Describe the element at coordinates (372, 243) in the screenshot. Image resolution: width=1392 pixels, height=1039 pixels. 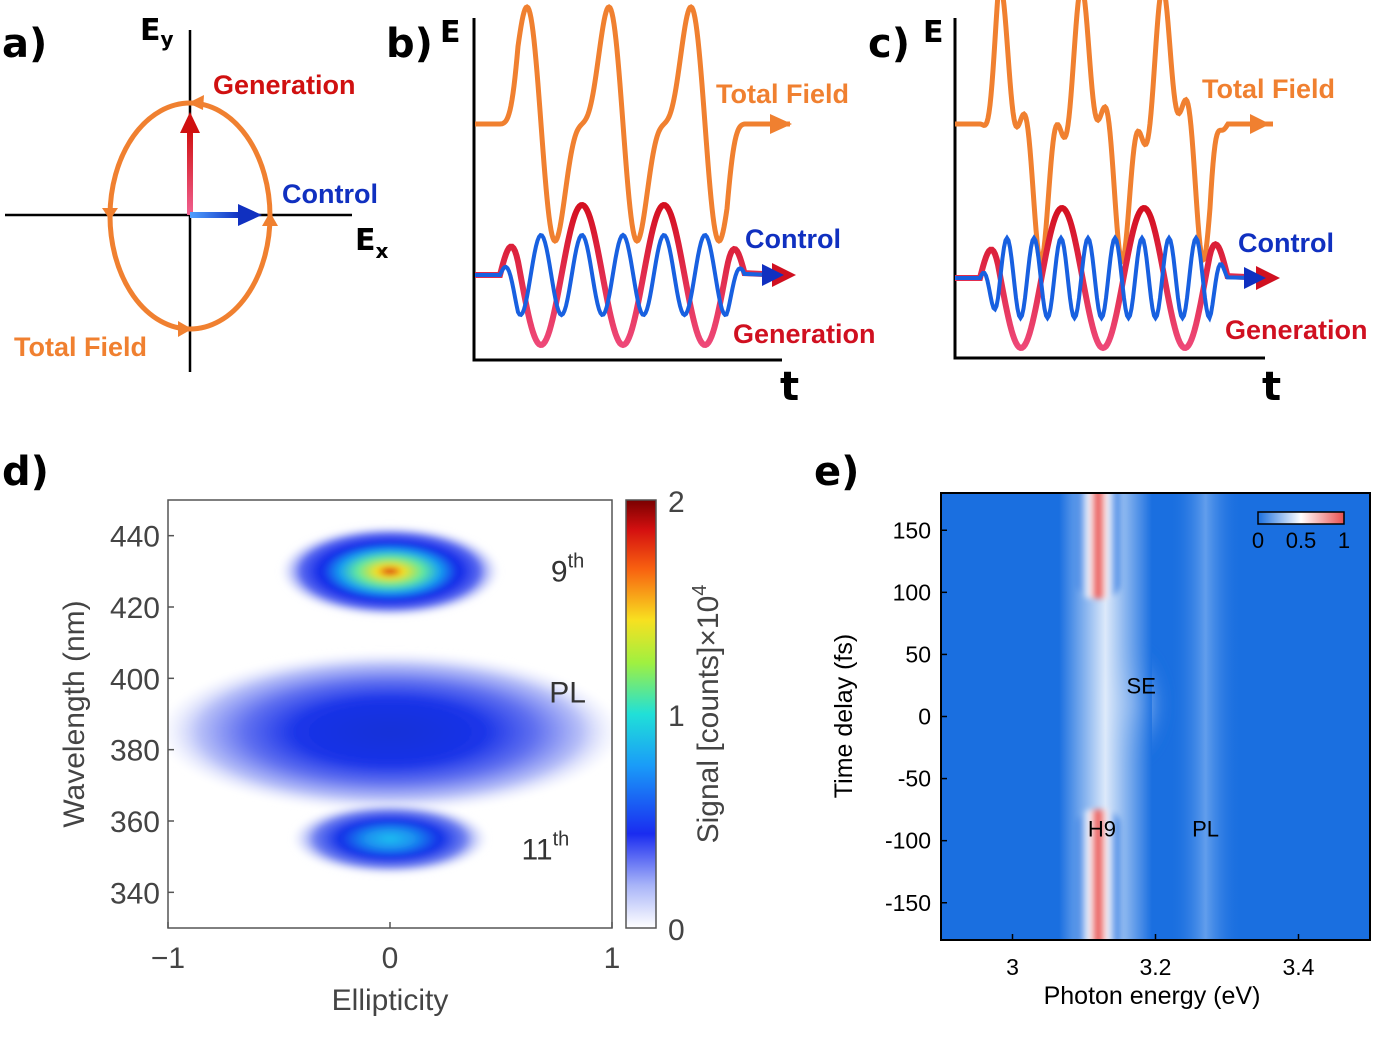
I see `ex-axis-label: Ex` at that location.